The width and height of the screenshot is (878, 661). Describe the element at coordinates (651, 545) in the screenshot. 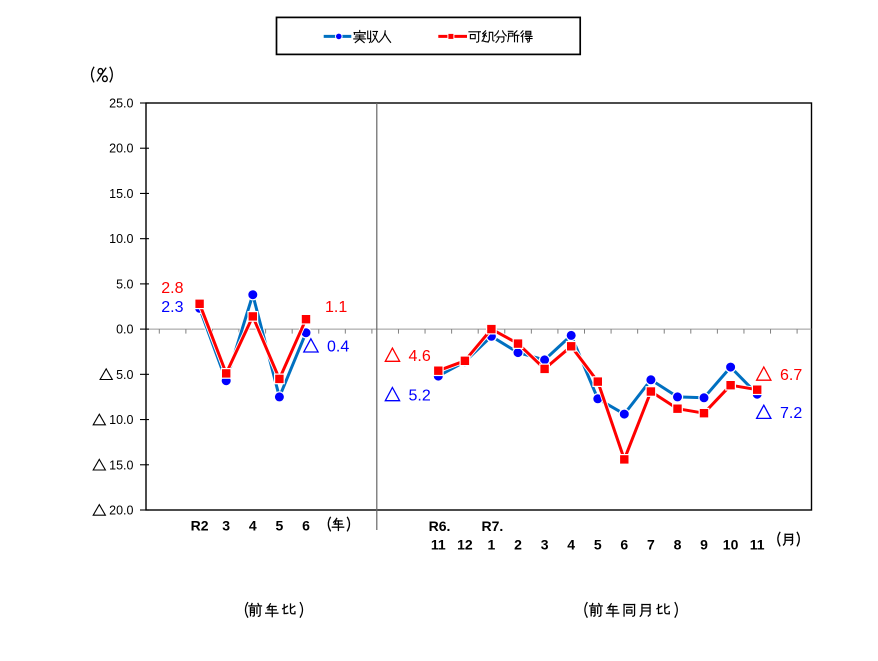

I see `svg-text: 7` at that location.